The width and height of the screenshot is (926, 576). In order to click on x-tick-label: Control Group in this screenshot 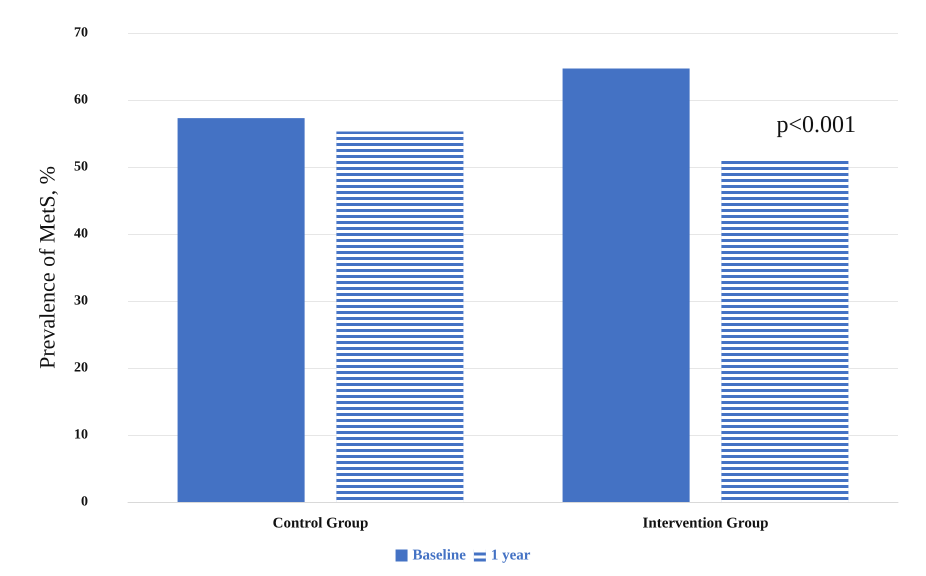, I will do `click(320, 524)`.